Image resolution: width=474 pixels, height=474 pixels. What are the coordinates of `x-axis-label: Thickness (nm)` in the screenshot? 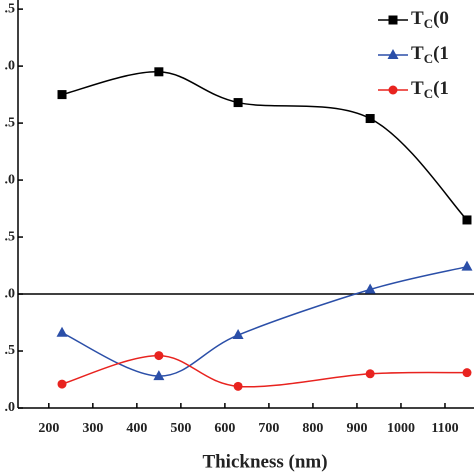 It's located at (264, 461).